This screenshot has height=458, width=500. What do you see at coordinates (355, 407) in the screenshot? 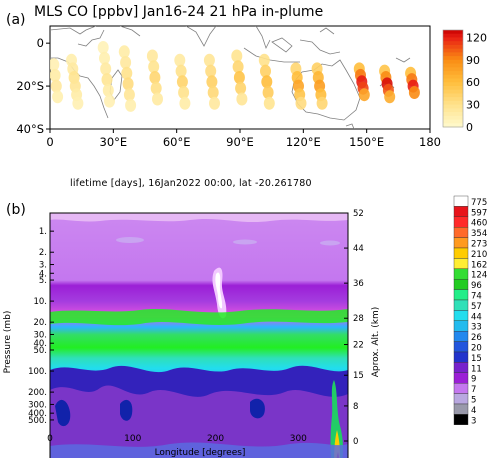
I see `b-y2-tick-label: 8` at bounding box center [355, 407].